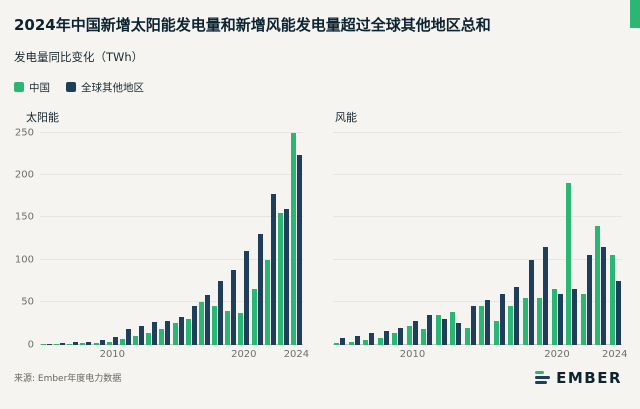 The height and width of the screenshot is (409, 640). What do you see at coordinates (543, 239) in the screenshot?
I see `bar-group-2019` at bounding box center [543, 239].